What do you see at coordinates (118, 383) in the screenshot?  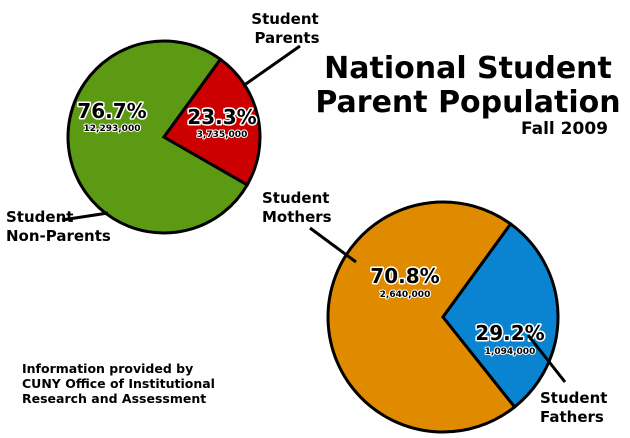 I see `source-note-line-2: CUNY Office of Institutional` at bounding box center [118, 383].